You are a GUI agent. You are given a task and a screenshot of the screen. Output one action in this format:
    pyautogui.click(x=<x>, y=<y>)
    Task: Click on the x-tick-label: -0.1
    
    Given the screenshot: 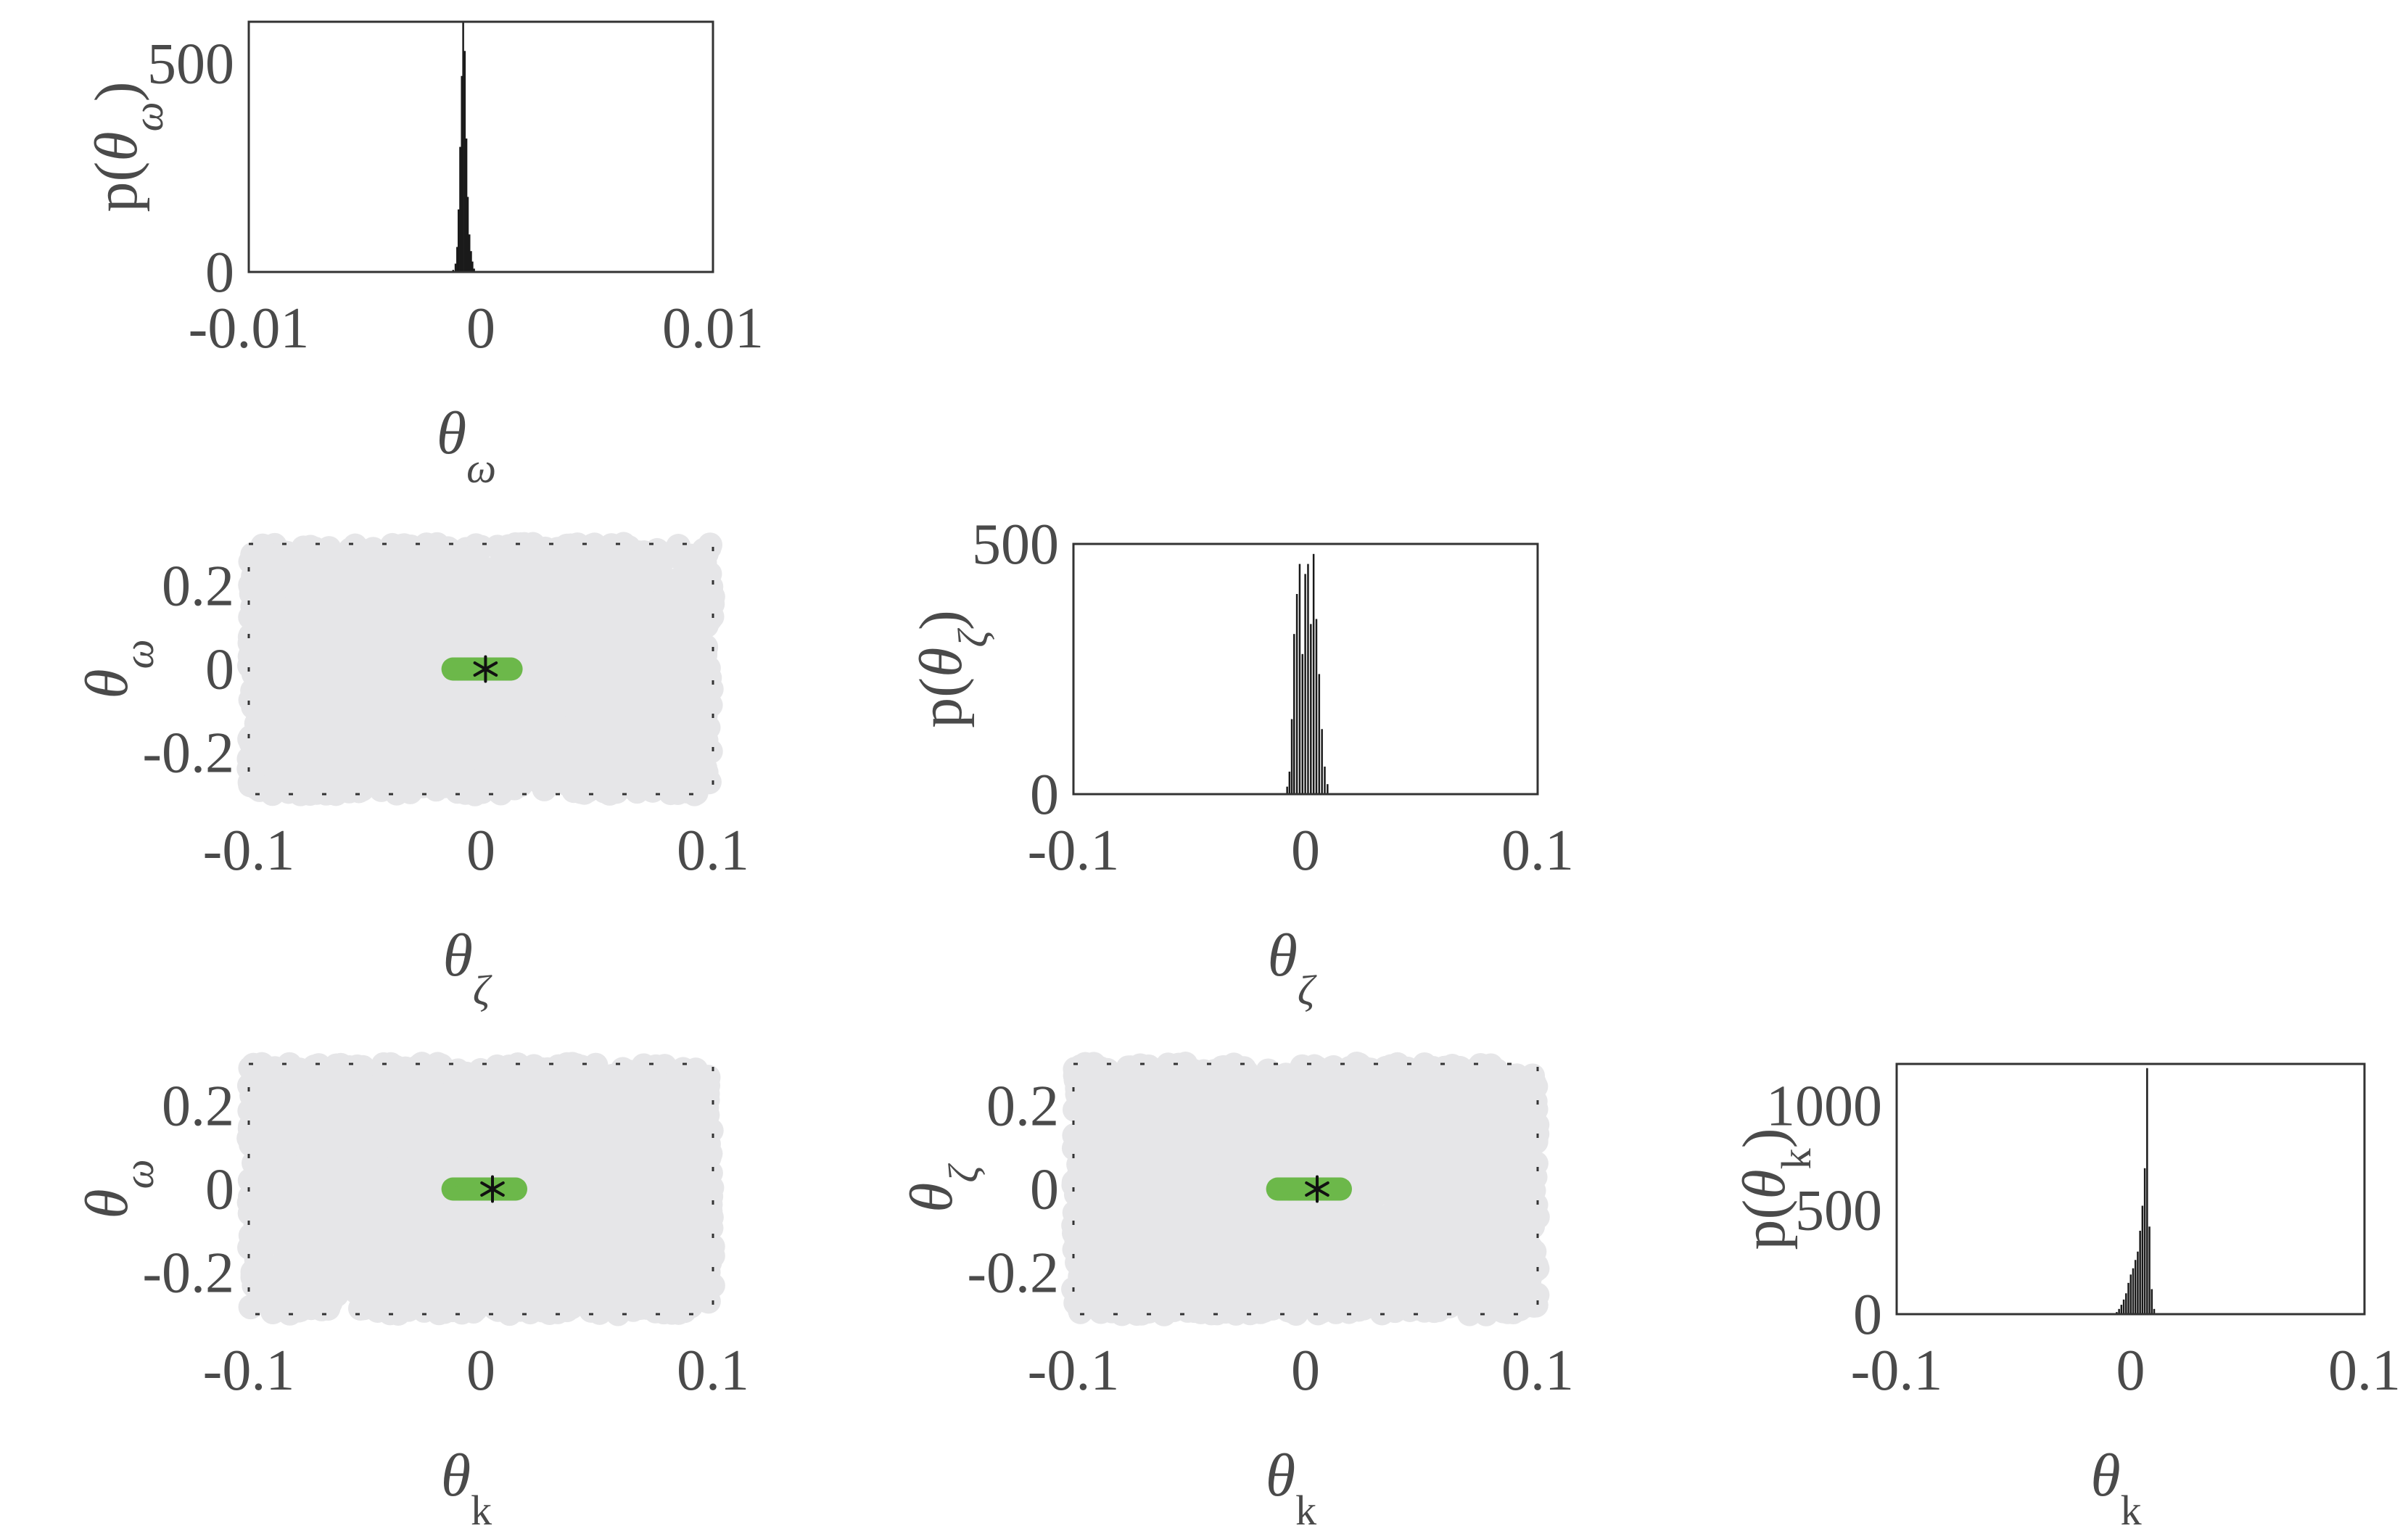 What is the action you would take?
    pyautogui.click(x=249, y=1371)
    